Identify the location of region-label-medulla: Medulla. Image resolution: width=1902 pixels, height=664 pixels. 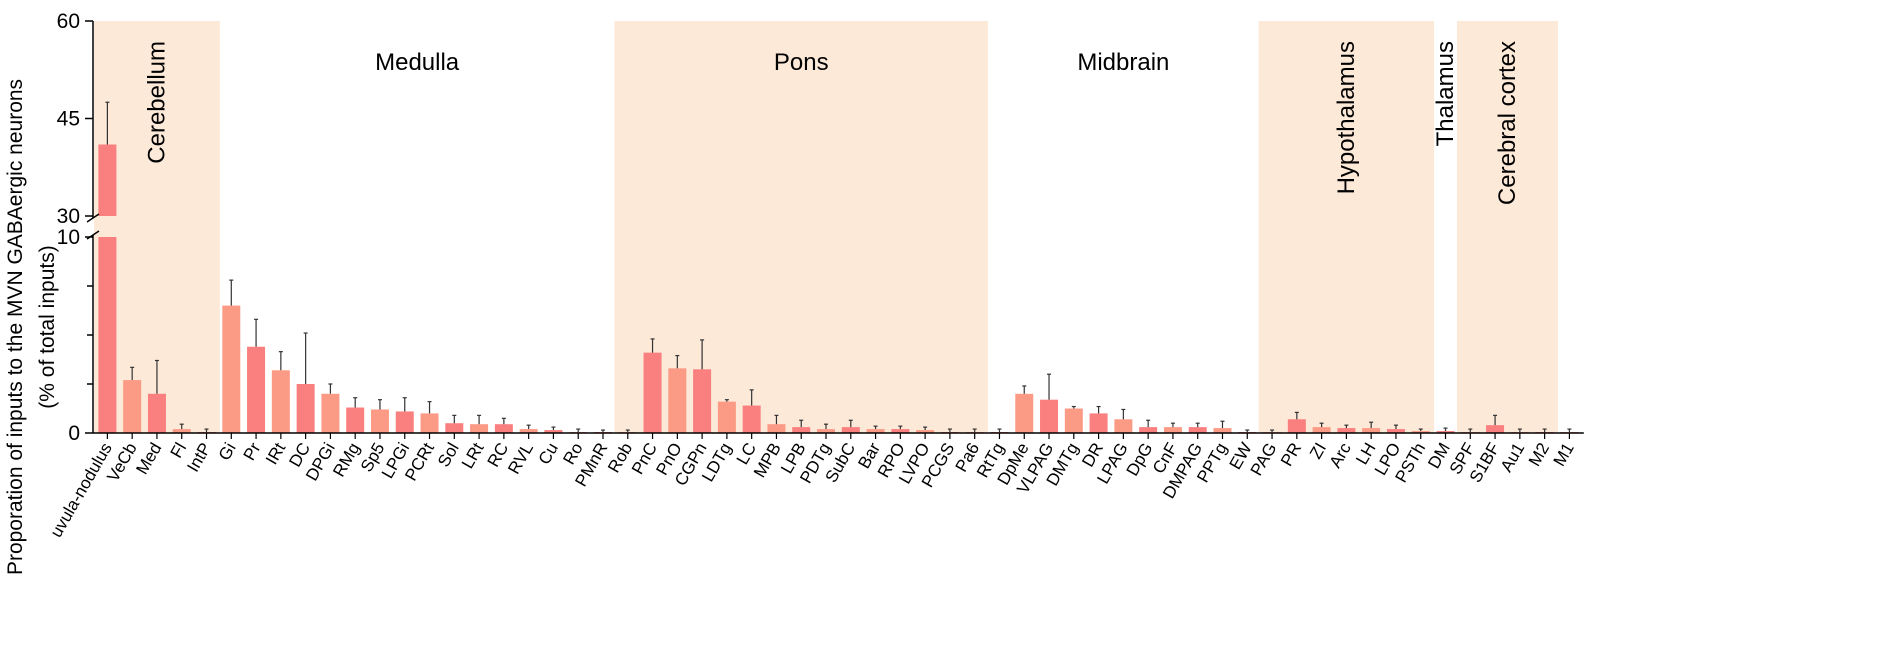
(417, 62).